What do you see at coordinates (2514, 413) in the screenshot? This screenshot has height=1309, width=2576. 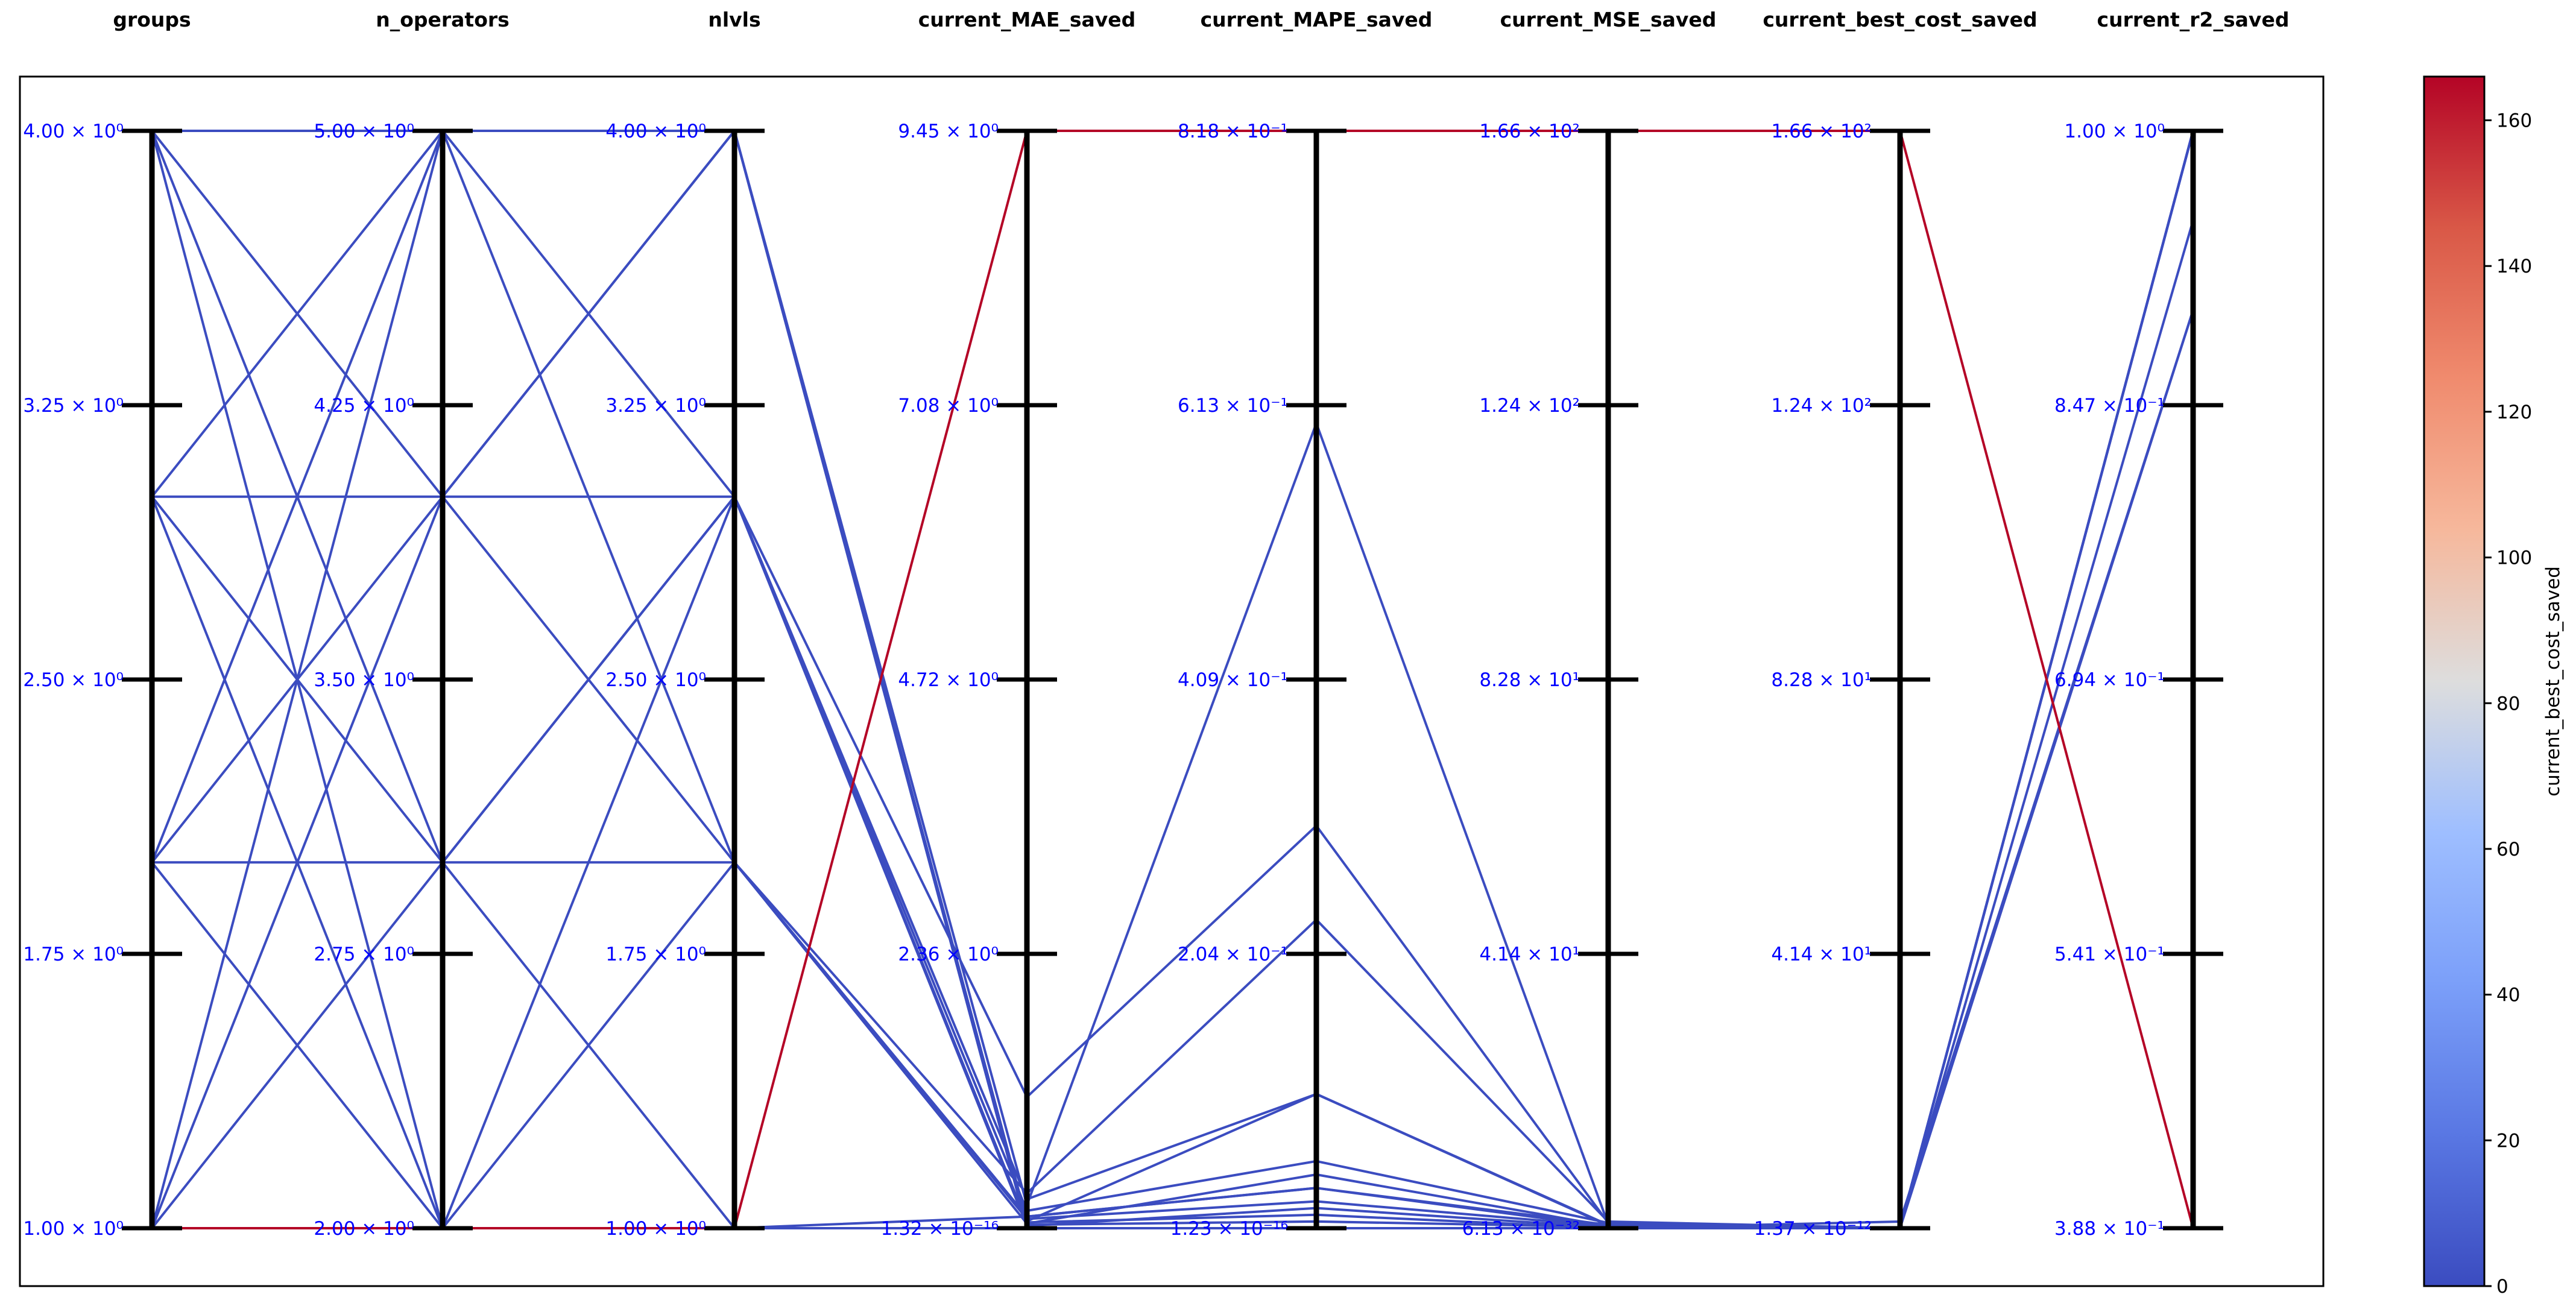 I see `colorbar-tick-label: 120` at bounding box center [2514, 413].